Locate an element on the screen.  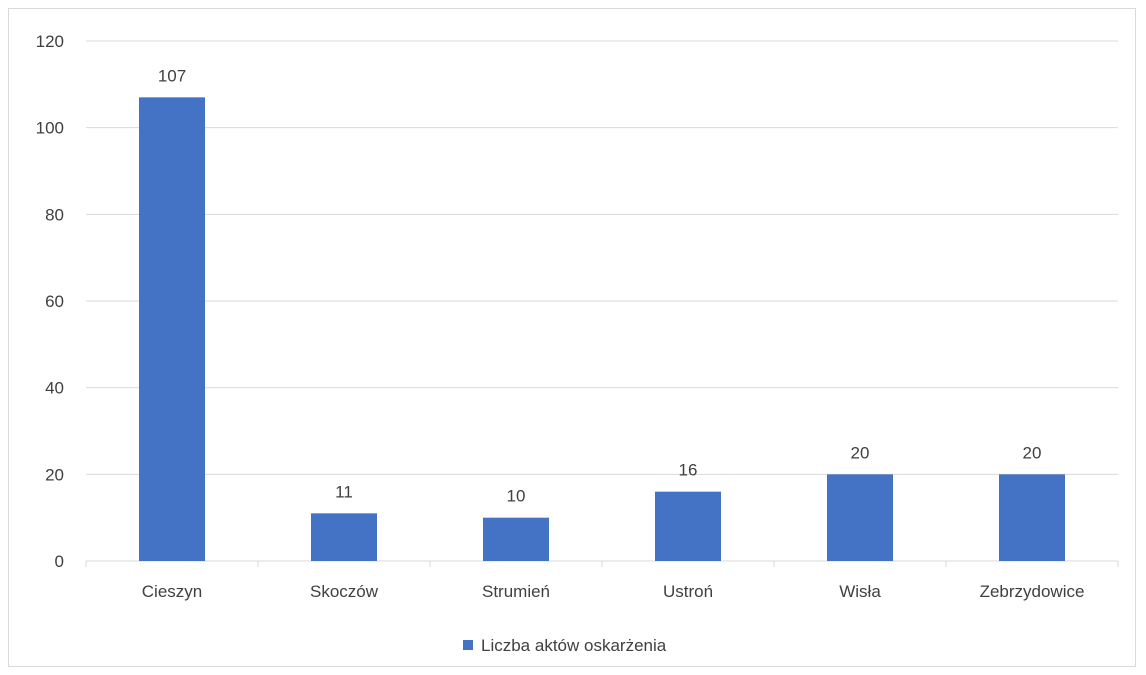
axes is located at coordinates (602, 563).